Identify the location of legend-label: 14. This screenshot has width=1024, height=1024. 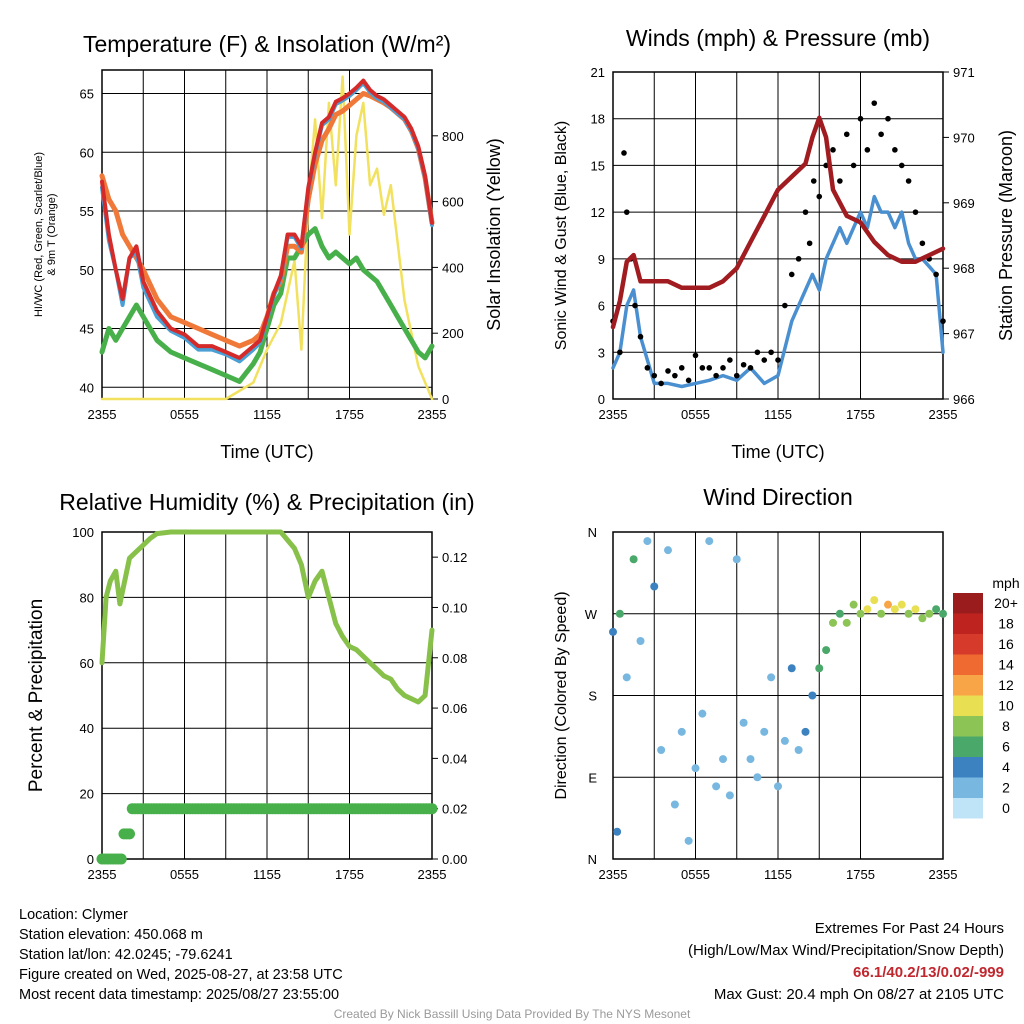
(1006, 665).